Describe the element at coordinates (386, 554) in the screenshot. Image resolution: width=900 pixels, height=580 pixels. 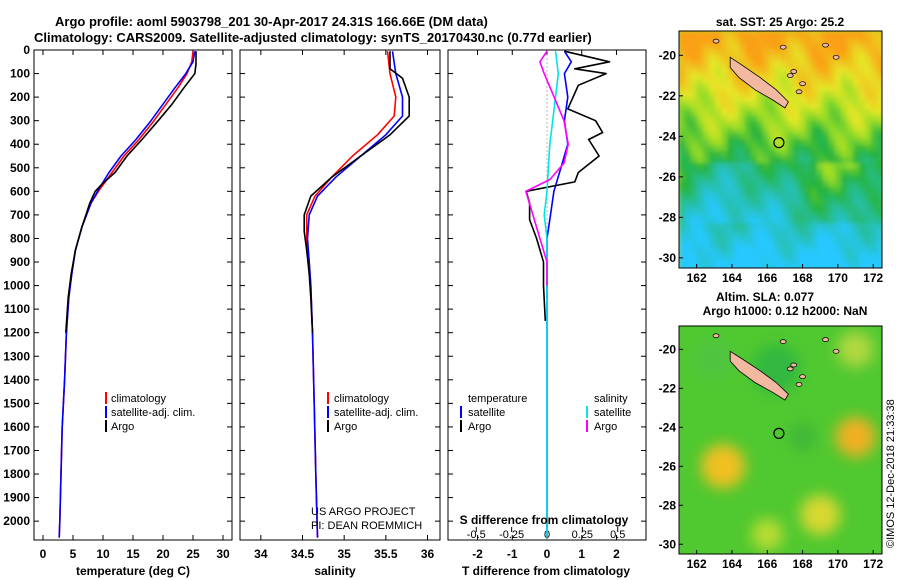
I see `x-tick-label: 35.5` at that location.